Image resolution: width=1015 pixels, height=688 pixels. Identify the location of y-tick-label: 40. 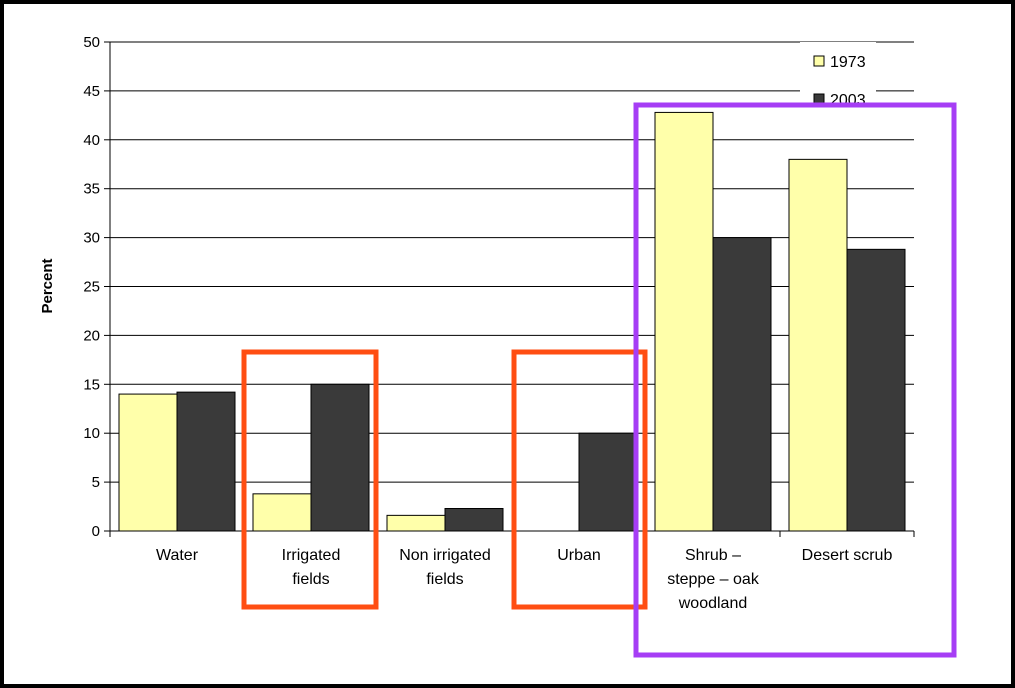
(91, 140).